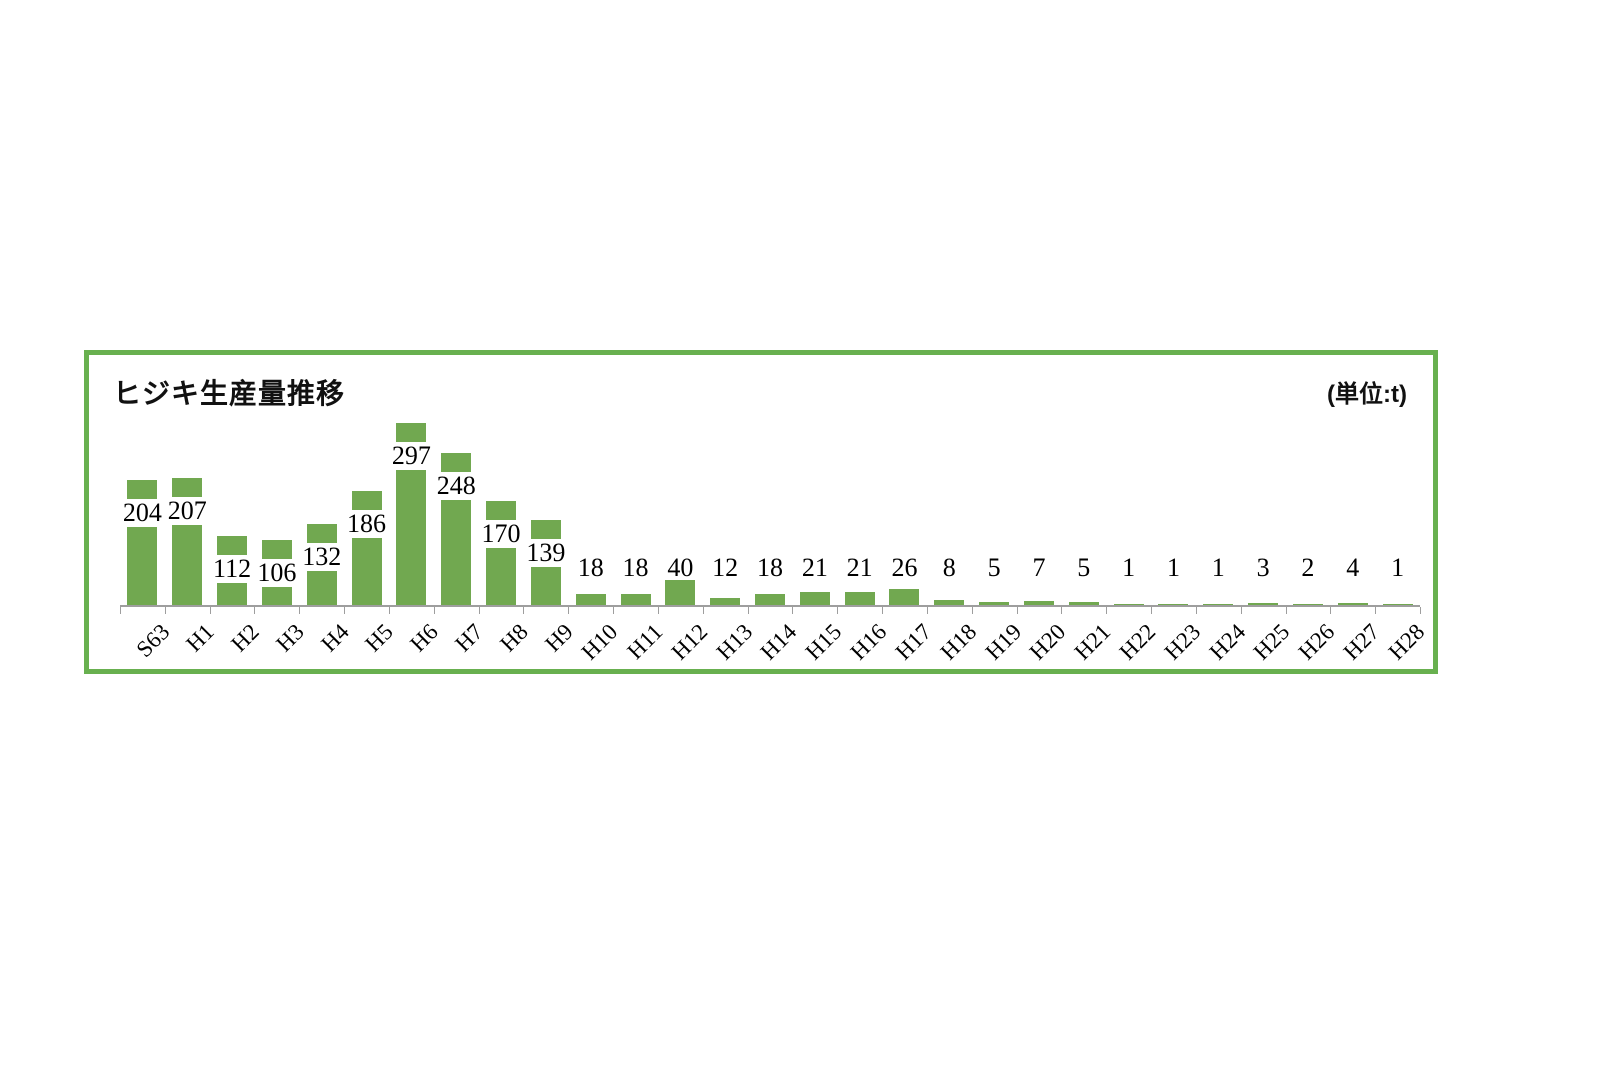 The image size is (1600, 1067). I want to click on value-label-H5: 186, so click(367, 523).